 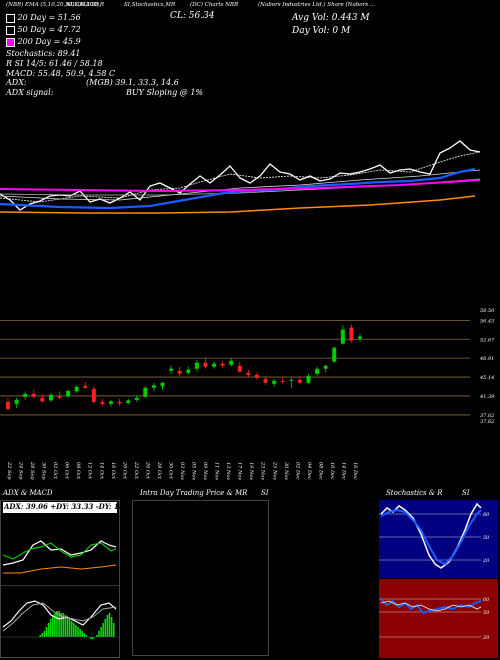 What do you see at coordinates (28, 493) in the screenshot?
I see `adx-macd-title: ADX & MACD` at bounding box center [28, 493].